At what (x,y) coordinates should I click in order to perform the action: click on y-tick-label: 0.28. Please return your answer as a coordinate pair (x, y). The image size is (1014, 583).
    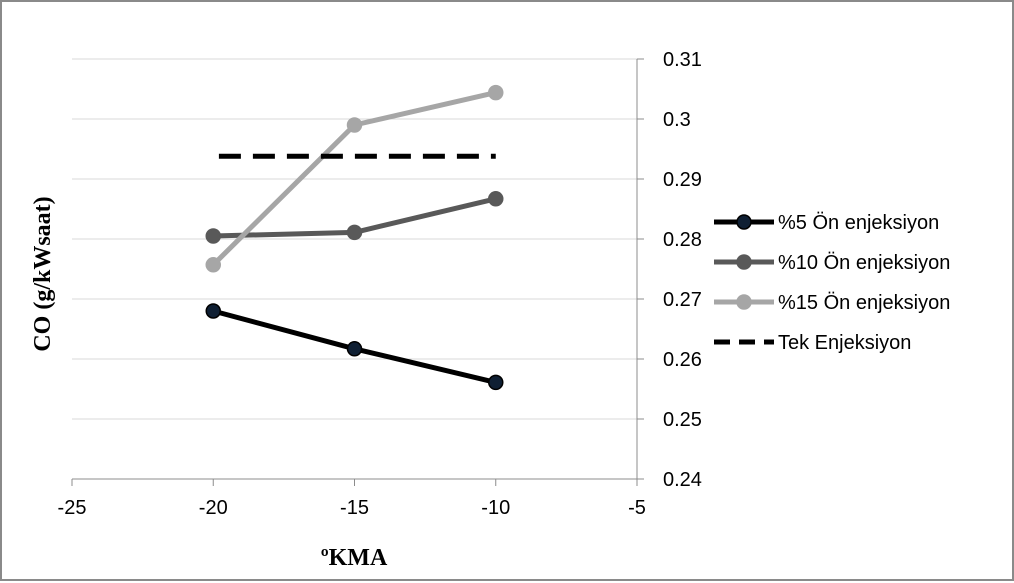
    Looking at the image, I should click on (682, 240).